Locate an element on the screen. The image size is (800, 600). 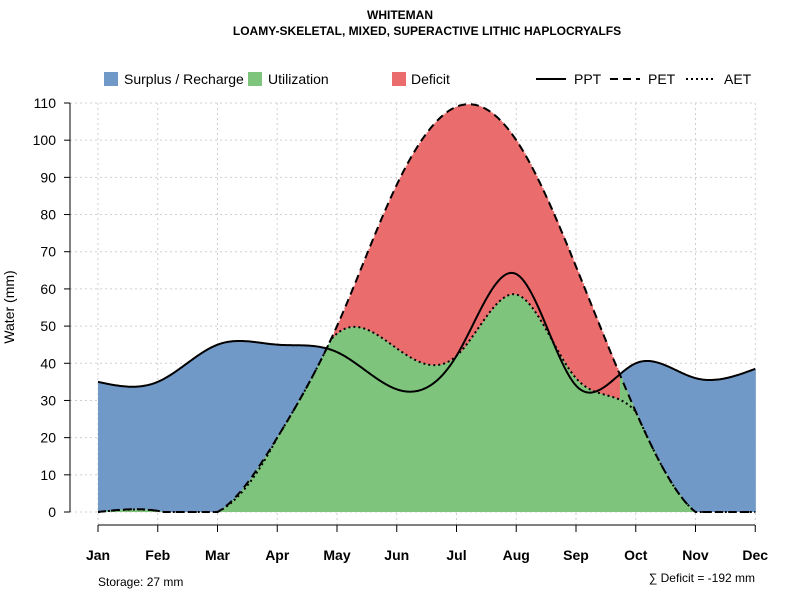
x-tick-label: Aug is located at coordinates (516, 555).